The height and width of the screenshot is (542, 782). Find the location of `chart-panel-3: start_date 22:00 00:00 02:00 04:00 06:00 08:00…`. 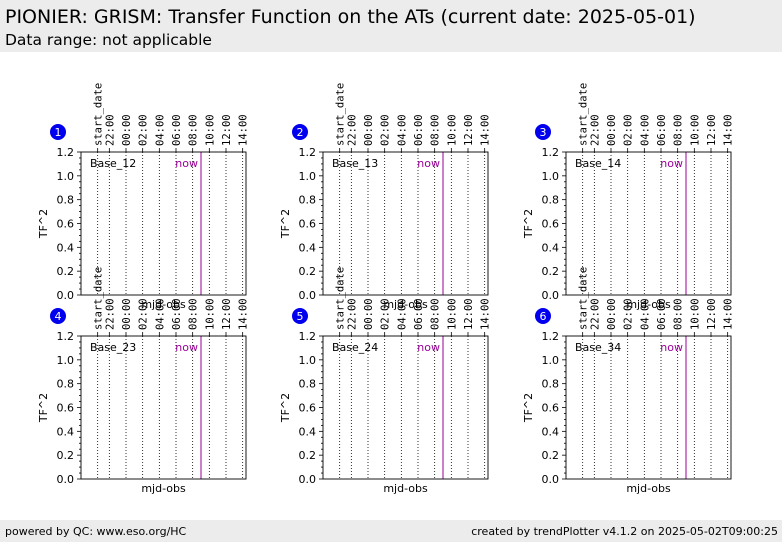

chart-panel-3: start_date 22:00 00:00 02:00 04:00 06:00 08:00… is located at coordinates (628, 197).